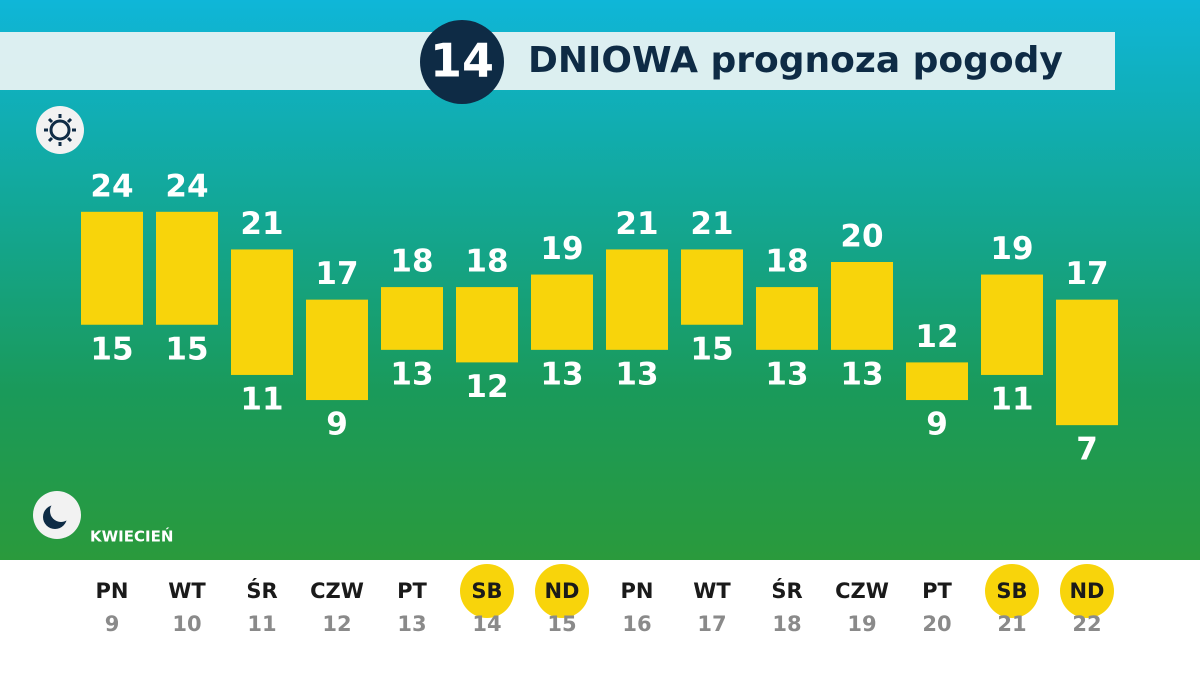  I want to click on day-date: 16, so click(636, 624).